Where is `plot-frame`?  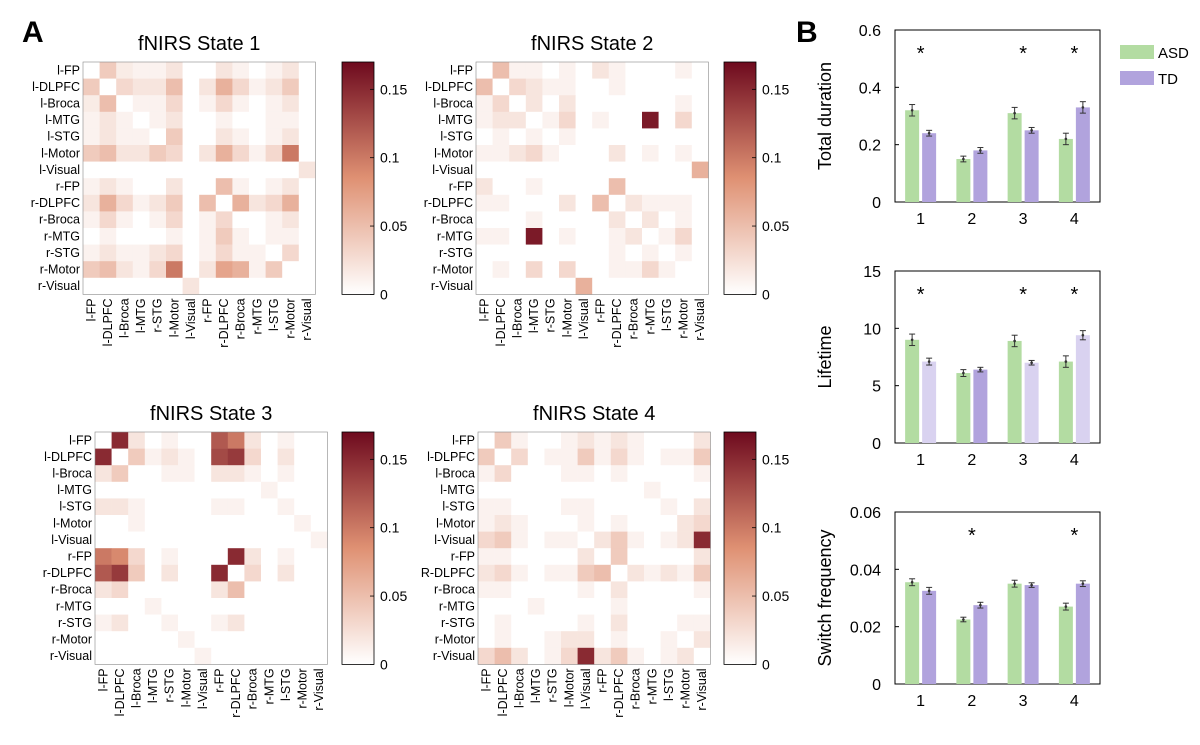 plot-frame is located at coordinates (997, 116).